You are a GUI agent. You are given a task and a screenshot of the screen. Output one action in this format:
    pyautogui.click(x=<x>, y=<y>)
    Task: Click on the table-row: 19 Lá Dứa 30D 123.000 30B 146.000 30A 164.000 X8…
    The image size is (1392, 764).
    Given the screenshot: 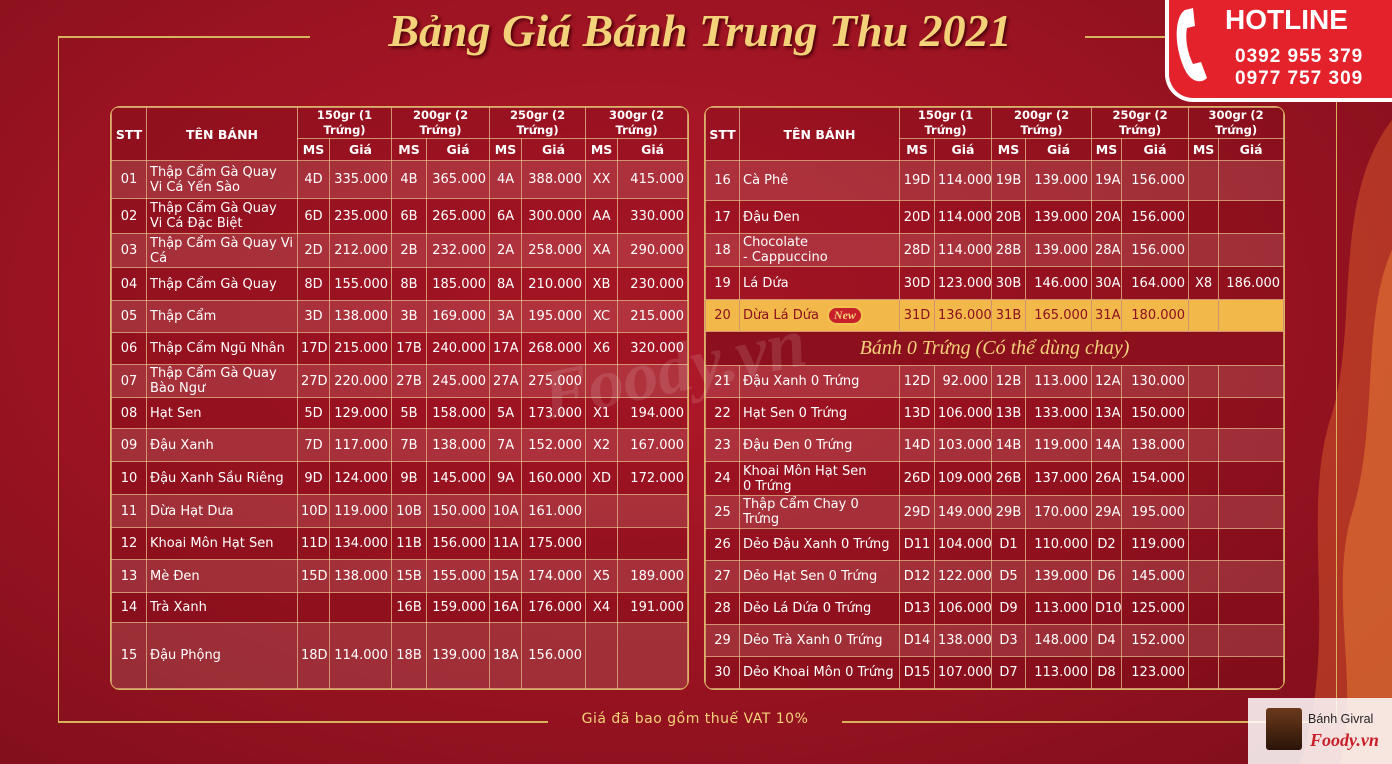 What is the action you would take?
    pyautogui.click(x=995, y=283)
    